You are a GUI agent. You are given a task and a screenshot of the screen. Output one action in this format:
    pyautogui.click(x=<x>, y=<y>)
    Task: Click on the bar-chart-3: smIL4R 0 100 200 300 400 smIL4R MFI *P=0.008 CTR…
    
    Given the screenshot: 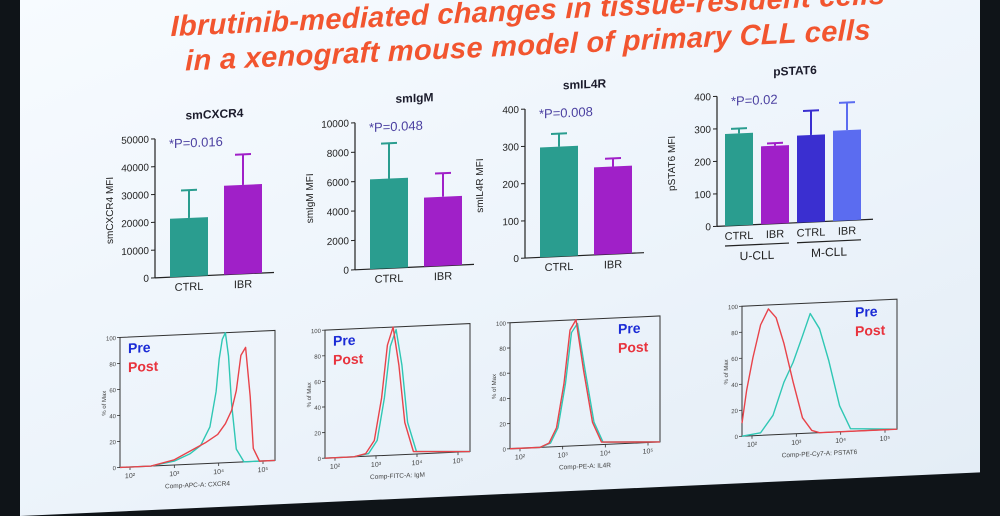 What is the action you would take?
    pyautogui.click(x=559, y=175)
    